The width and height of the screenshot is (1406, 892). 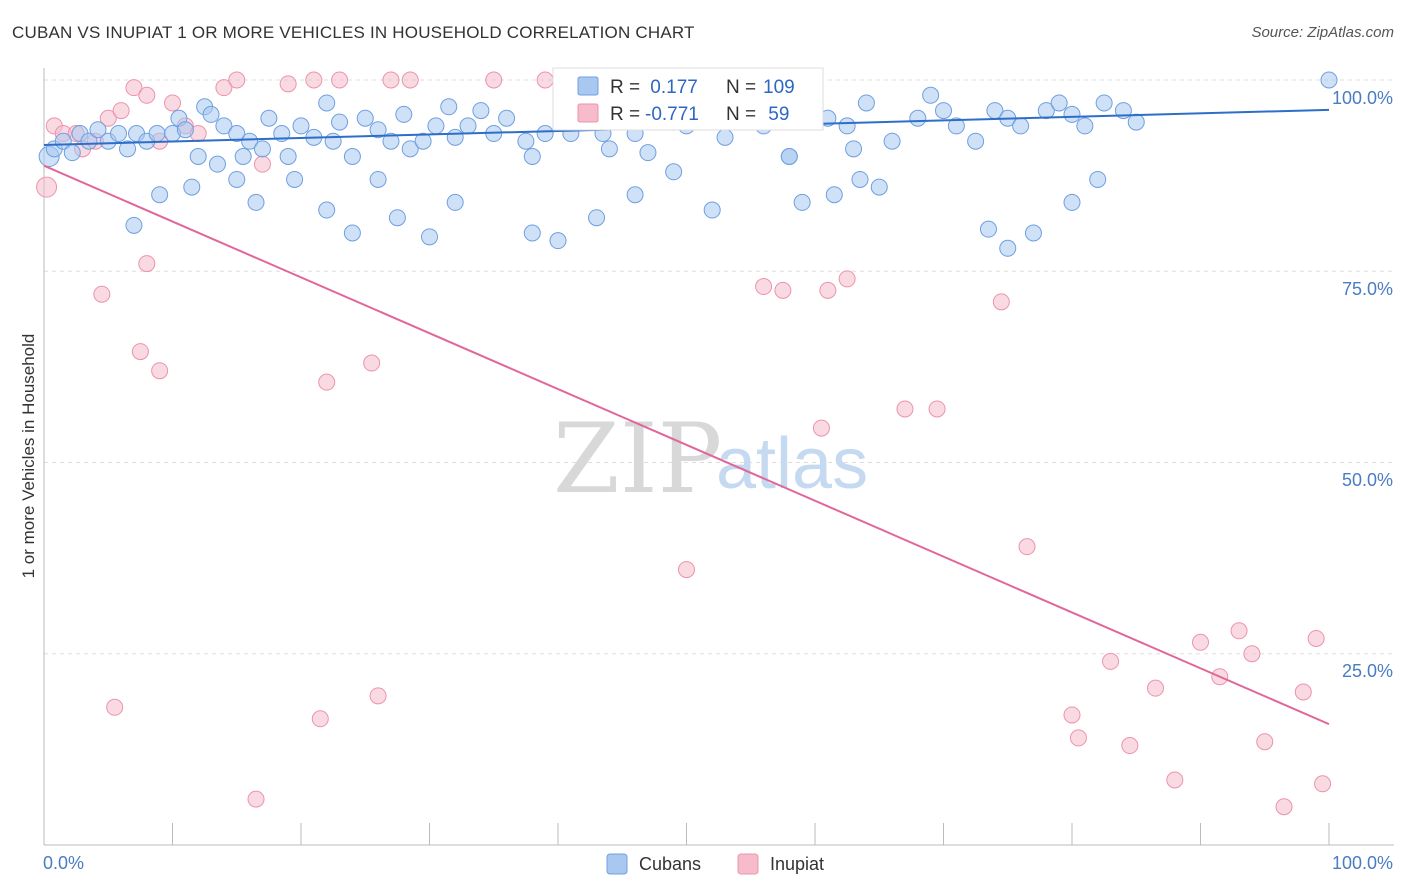 I want to click on bottom-legend-swatch-cubans, so click(x=617, y=864).